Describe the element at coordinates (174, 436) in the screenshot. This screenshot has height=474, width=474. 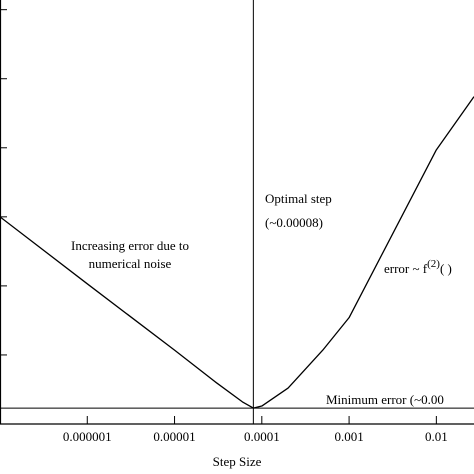
I see `x-tick-label: 0.00001` at that location.